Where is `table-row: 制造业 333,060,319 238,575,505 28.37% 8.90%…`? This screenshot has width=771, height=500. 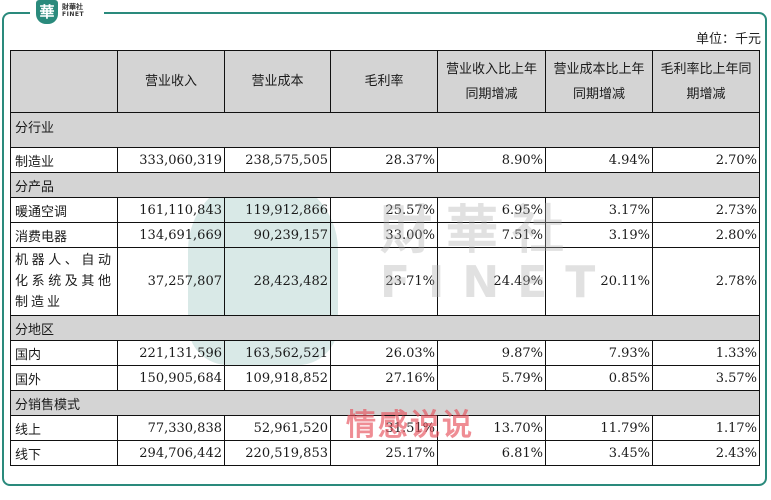
table-row: 制造业 333,060,319 238,575,505 28.37% 8.90%… is located at coordinates (385, 160).